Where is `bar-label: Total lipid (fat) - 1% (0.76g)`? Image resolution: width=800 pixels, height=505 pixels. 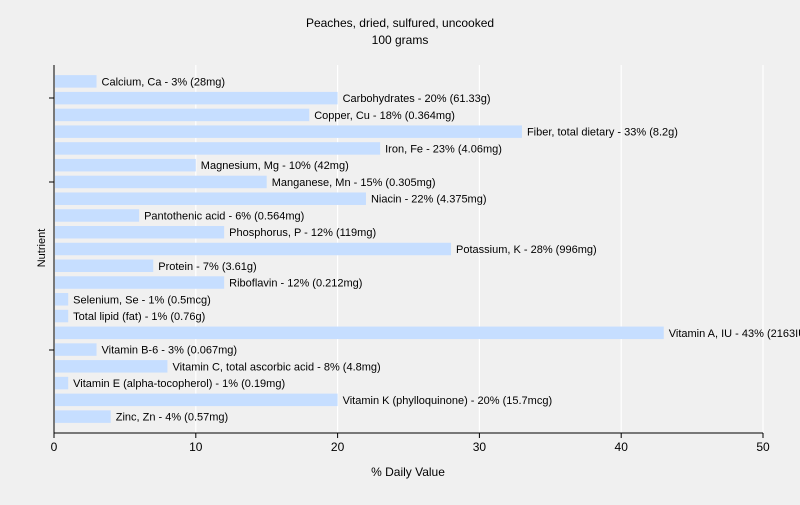
bar-label: Total lipid (fat) - 1% (0.76g) is located at coordinates (139, 317).